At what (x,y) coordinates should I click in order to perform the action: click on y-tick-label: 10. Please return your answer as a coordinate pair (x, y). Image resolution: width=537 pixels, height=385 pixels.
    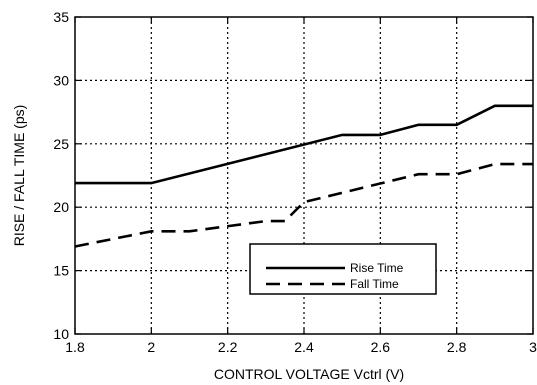
    Looking at the image, I should click on (61, 334).